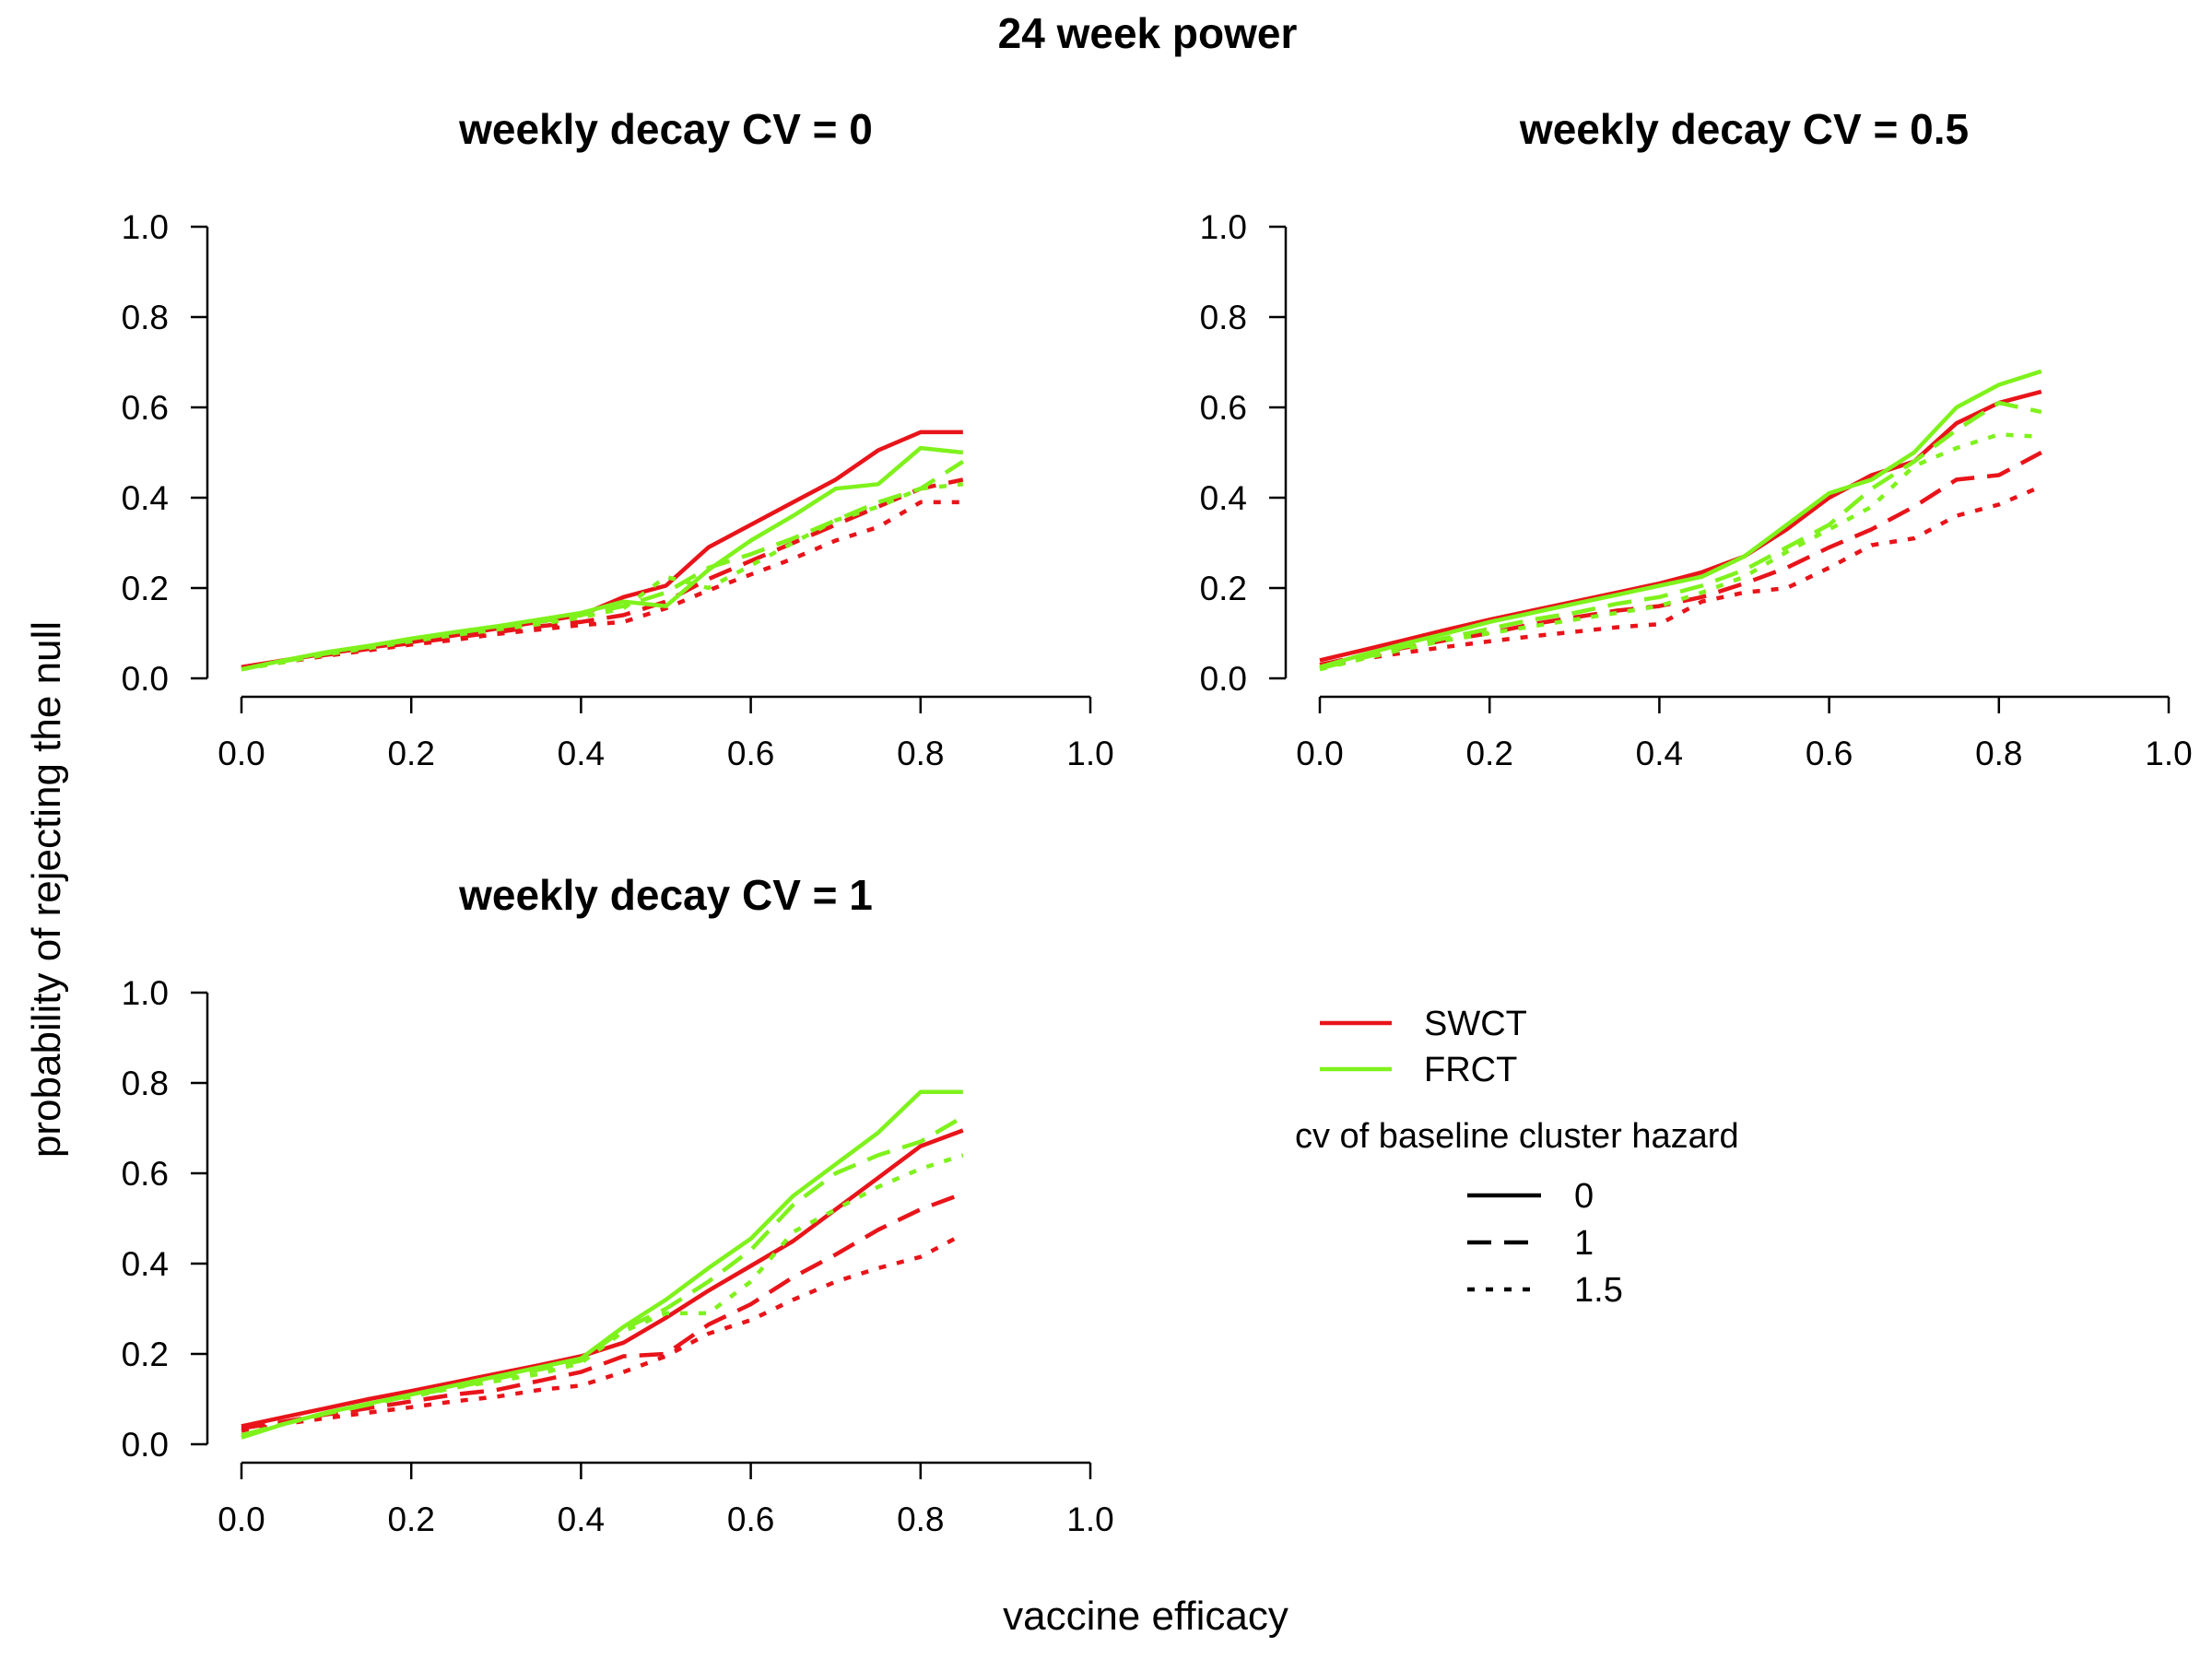  I want to click on legend-item-cv-1: 1, so click(1530, 1243).